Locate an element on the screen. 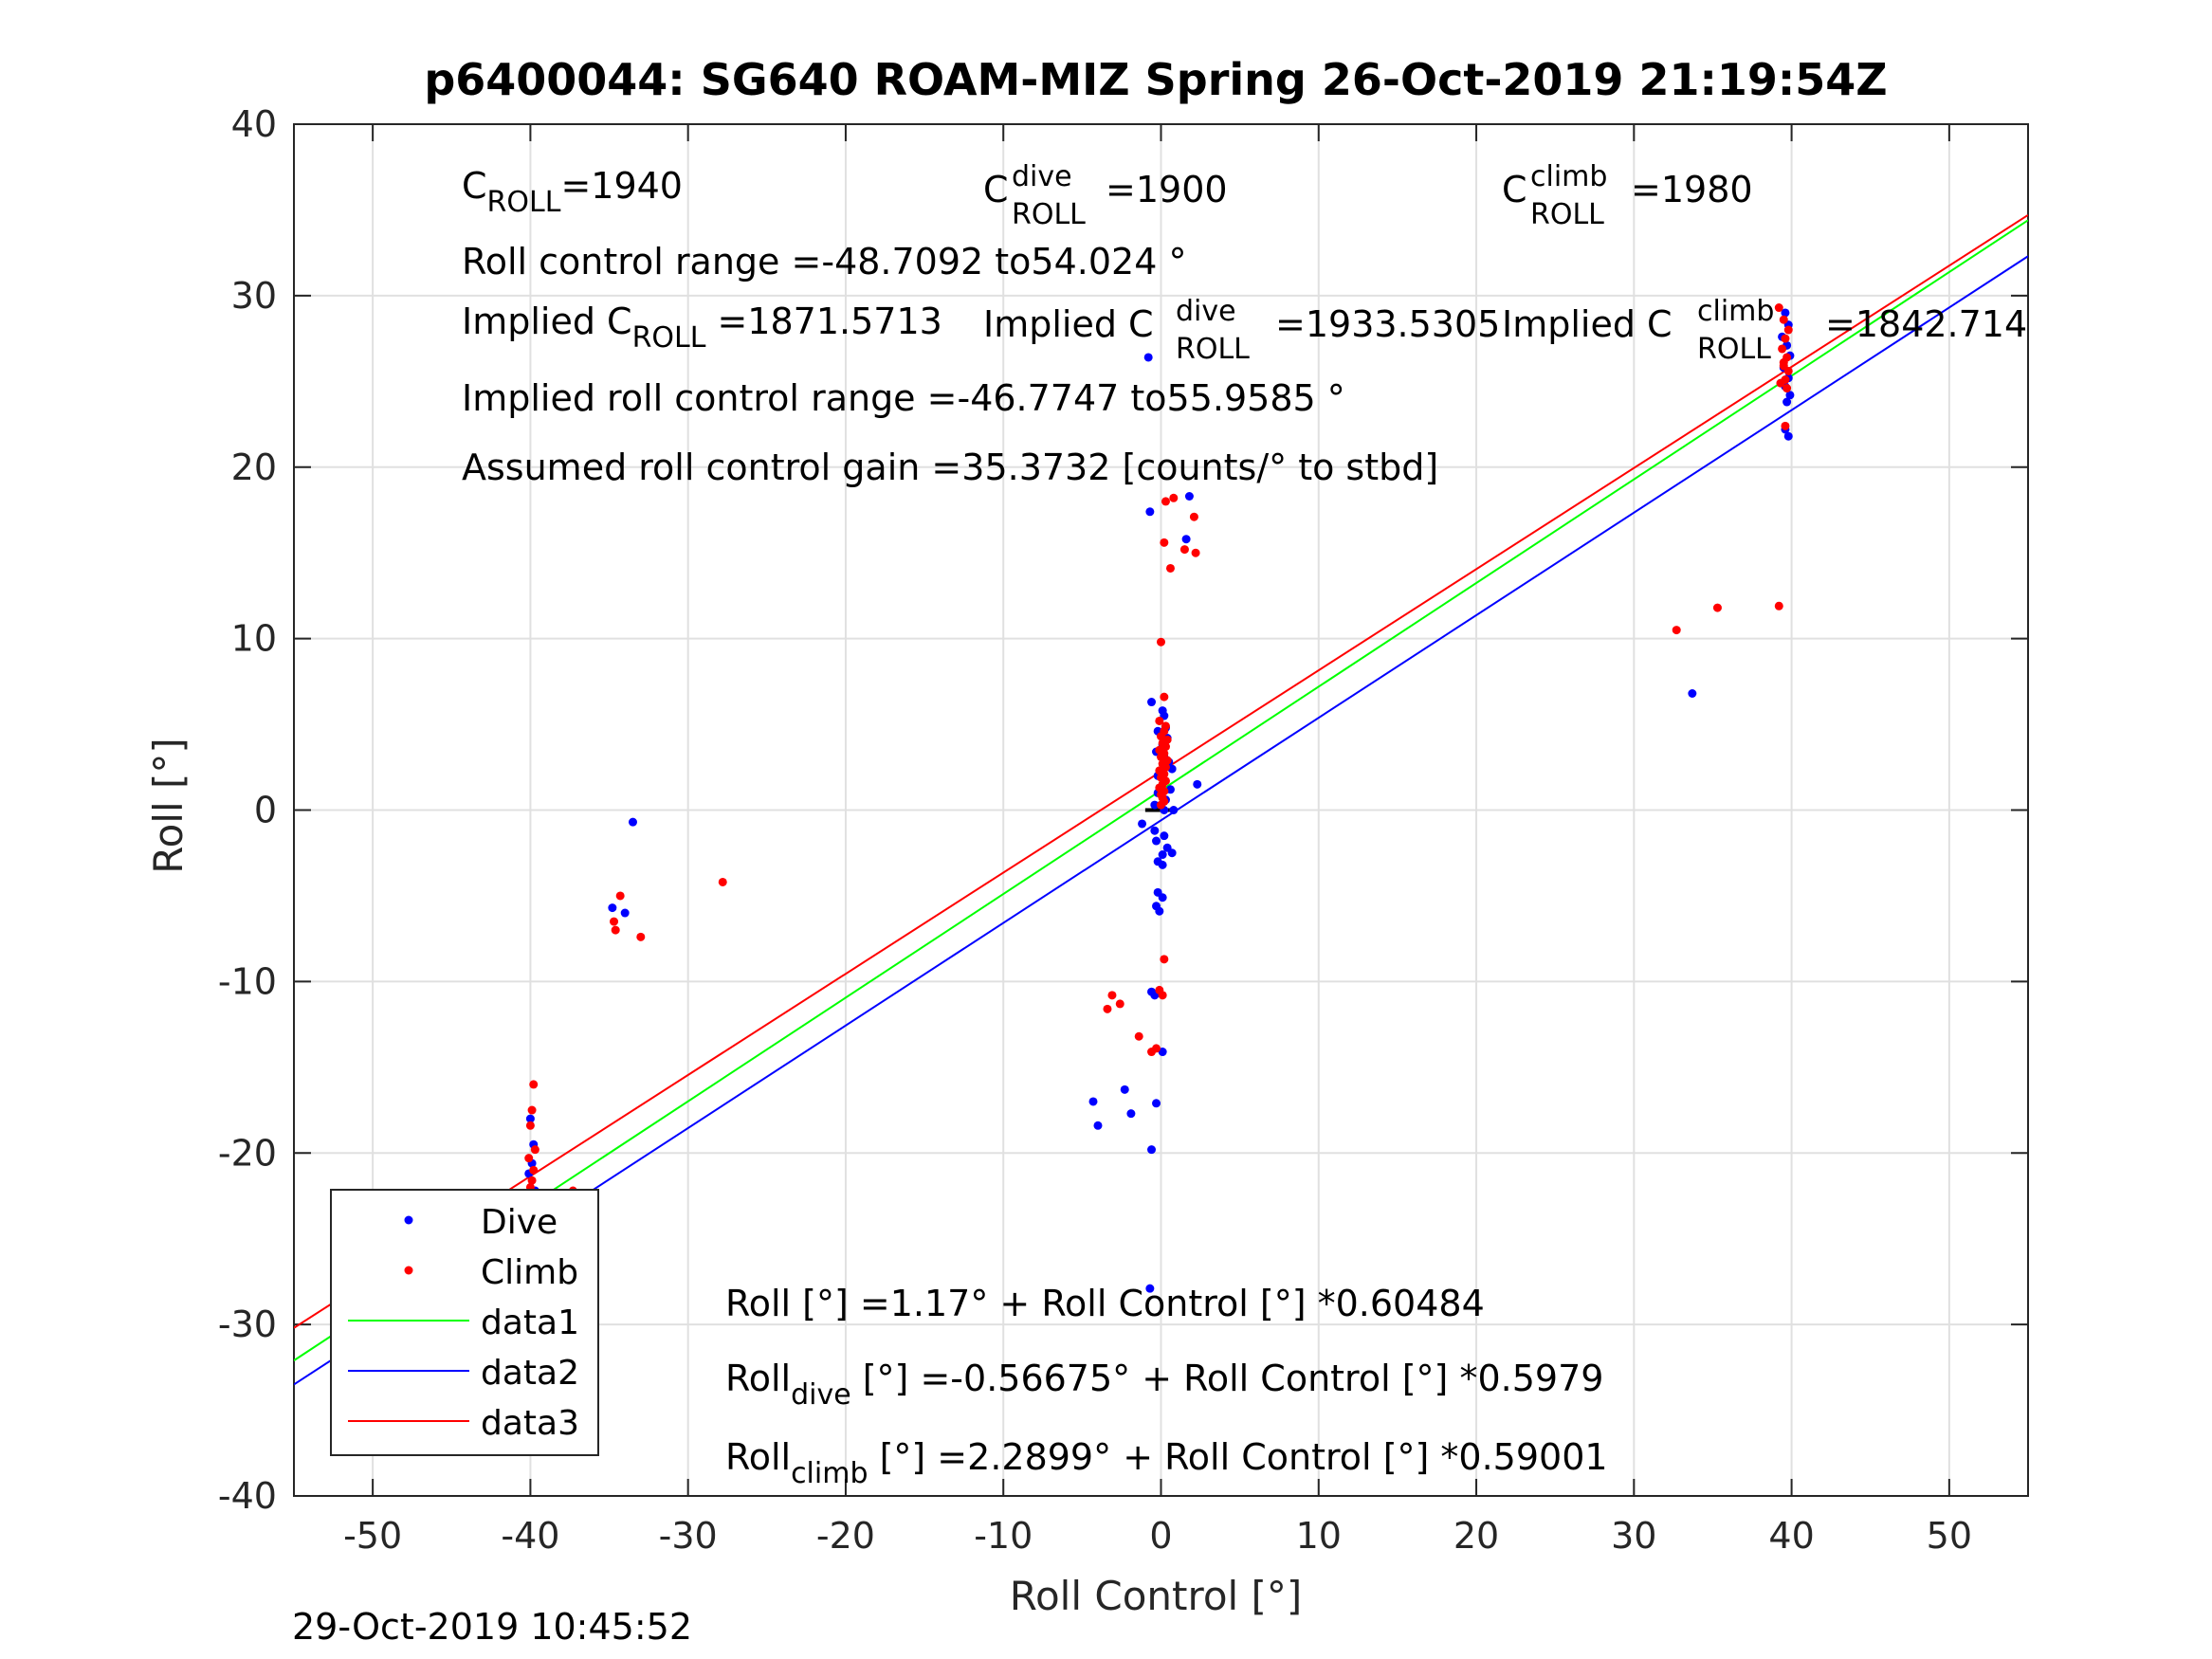  x-tick-label: -50 is located at coordinates (372, 1536).